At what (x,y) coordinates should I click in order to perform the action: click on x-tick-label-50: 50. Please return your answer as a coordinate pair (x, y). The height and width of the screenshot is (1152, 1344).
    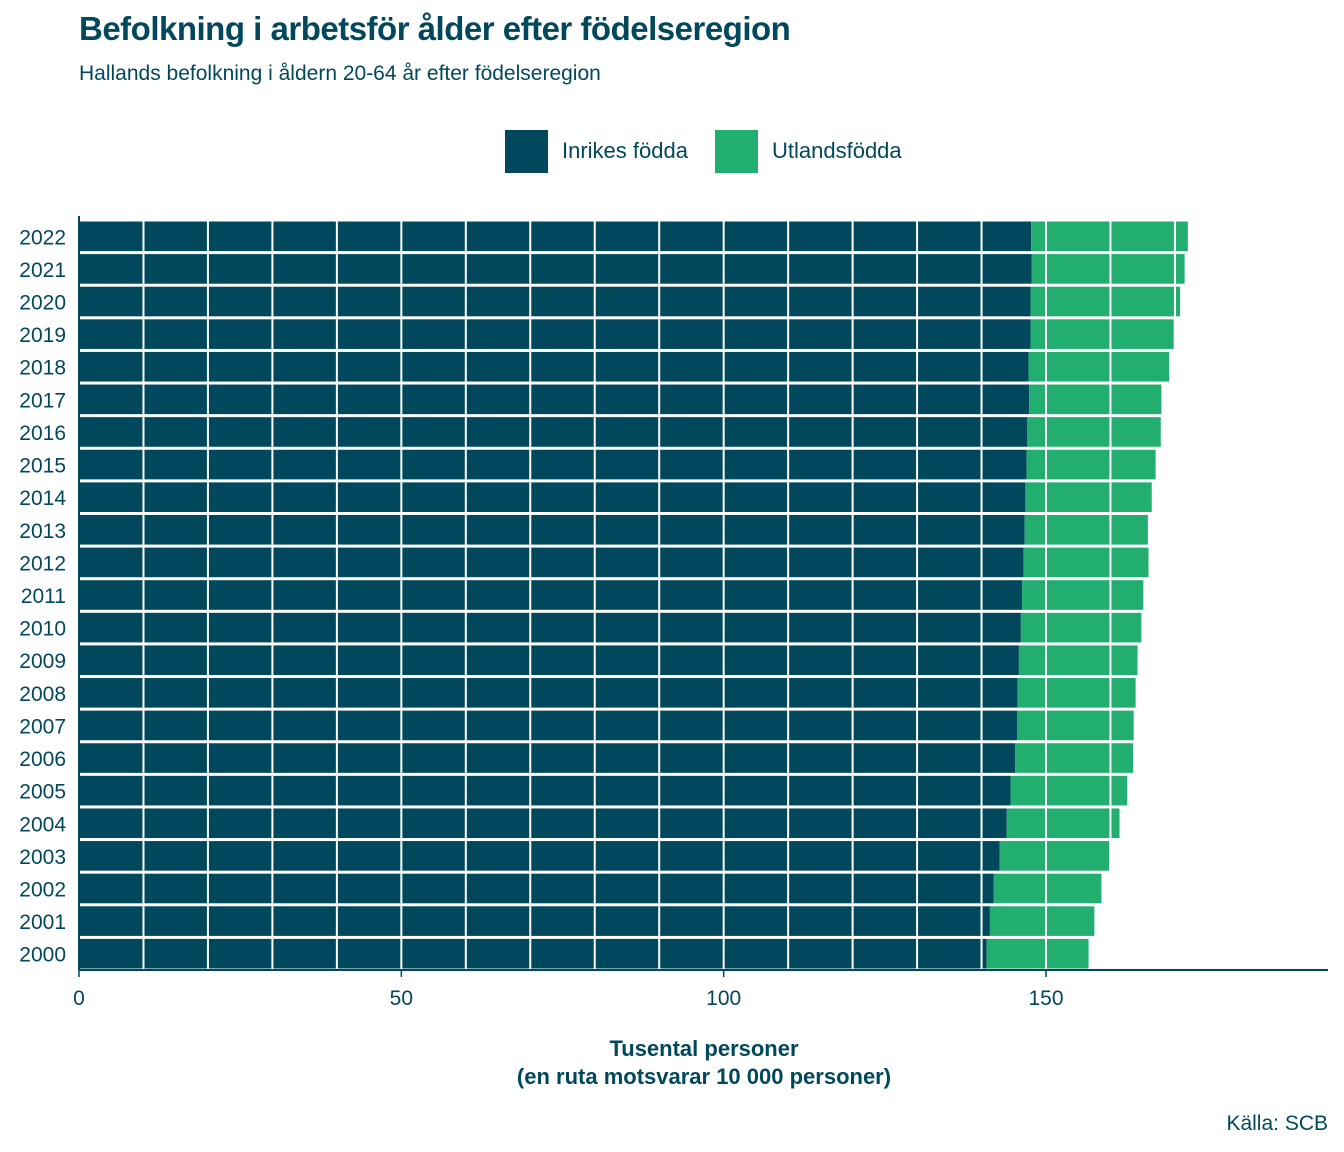
    Looking at the image, I should click on (401, 998).